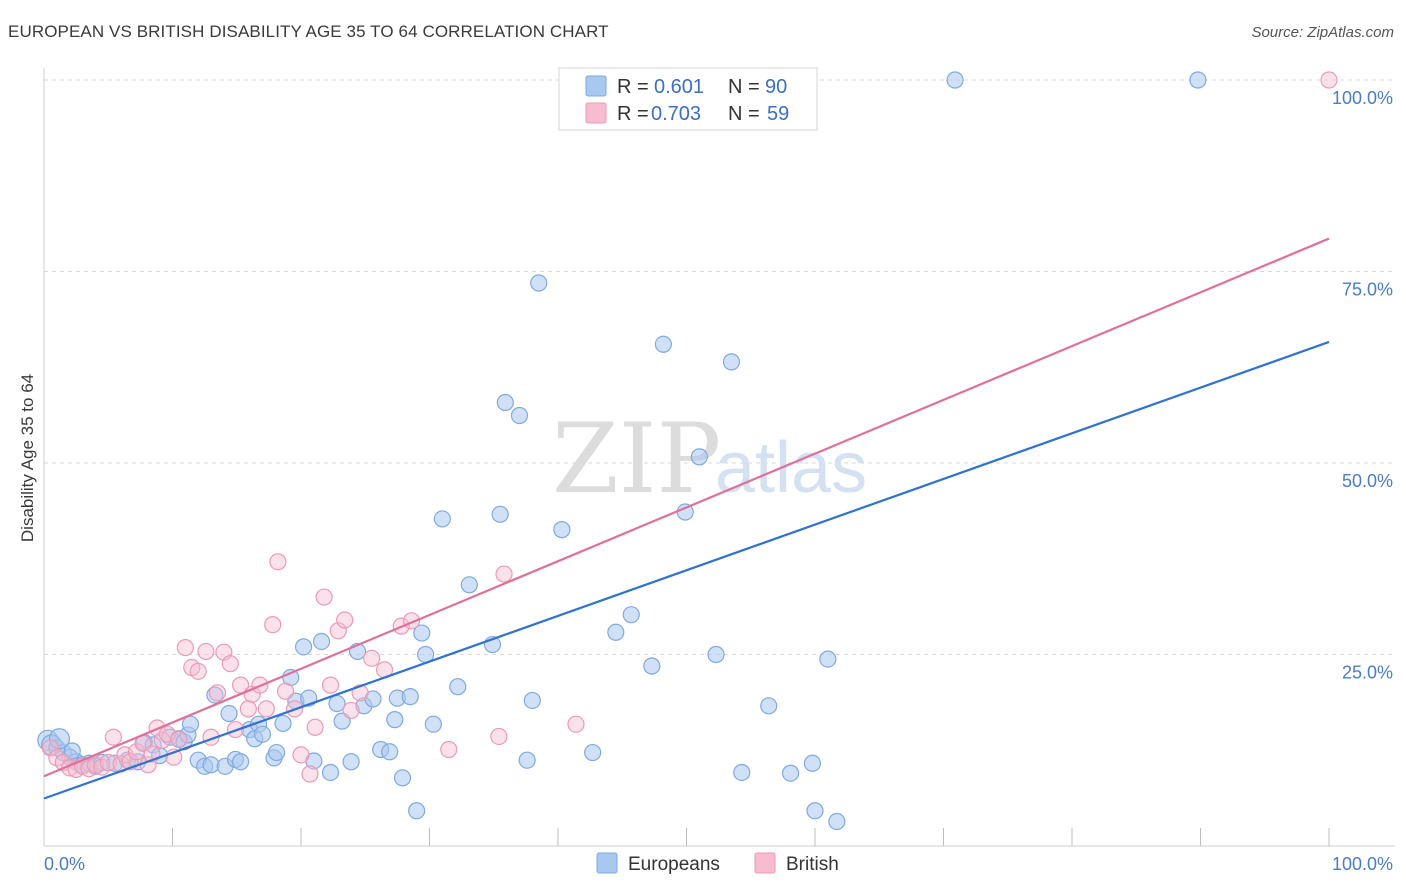 This screenshot has width=1406, height=892. What do you see at coordinates (1367, 290) in the screenshot?
I see `y-tick-label: 75.0%` at bounding box center [1367, 290].